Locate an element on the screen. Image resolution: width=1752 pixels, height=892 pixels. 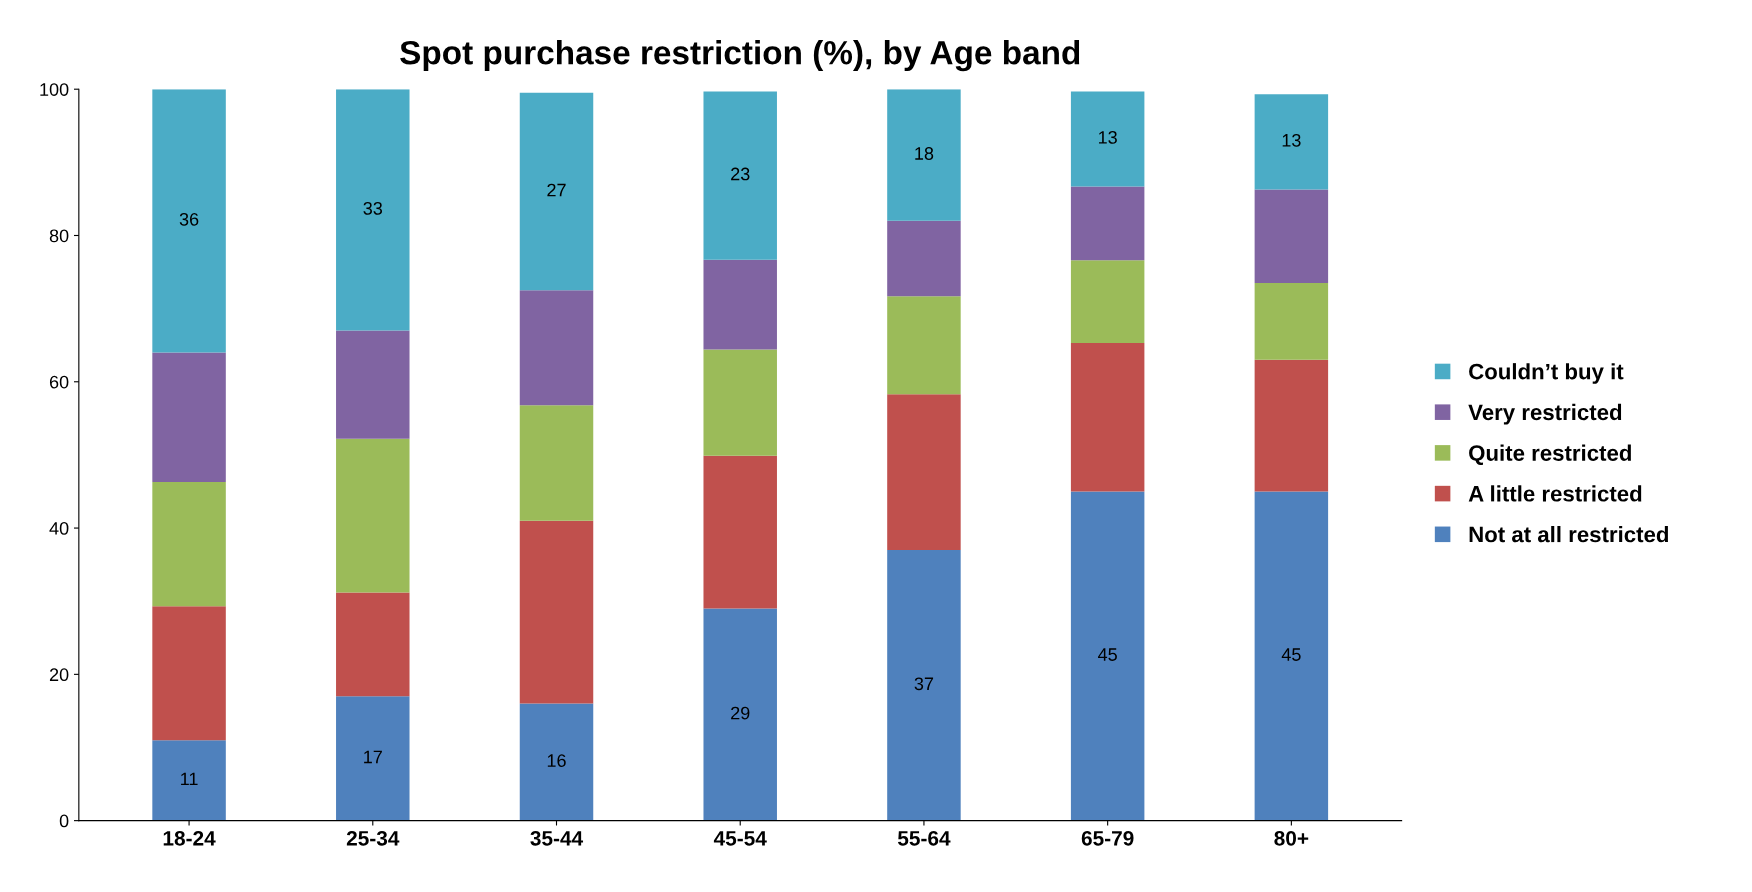
data-label: 11 is located at coordinates (189, 779).